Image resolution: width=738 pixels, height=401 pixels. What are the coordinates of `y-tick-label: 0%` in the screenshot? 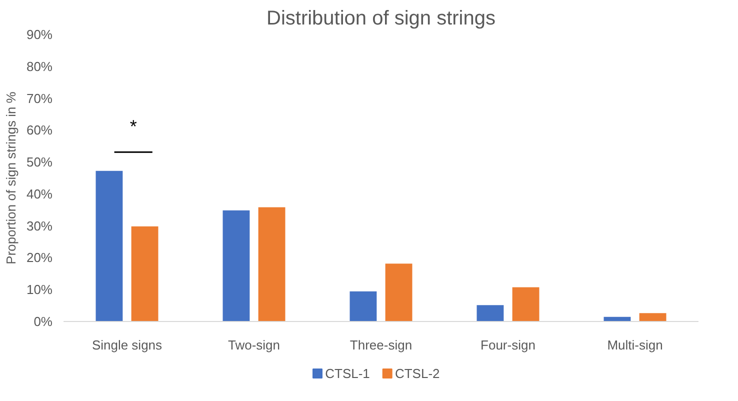 It's located at (43, 321).